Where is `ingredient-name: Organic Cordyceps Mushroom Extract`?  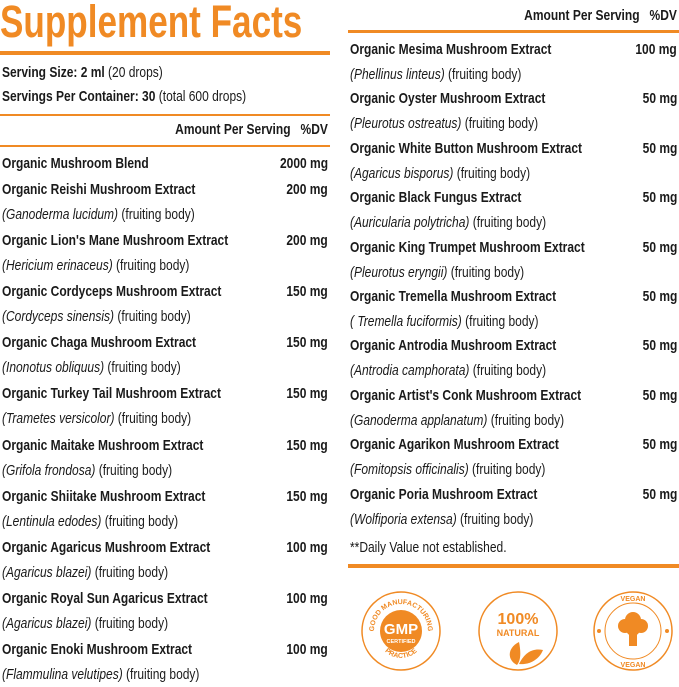 ingredient-name: Organic Cordyceps Mushroom Extract is located at coordinates (112, 292).